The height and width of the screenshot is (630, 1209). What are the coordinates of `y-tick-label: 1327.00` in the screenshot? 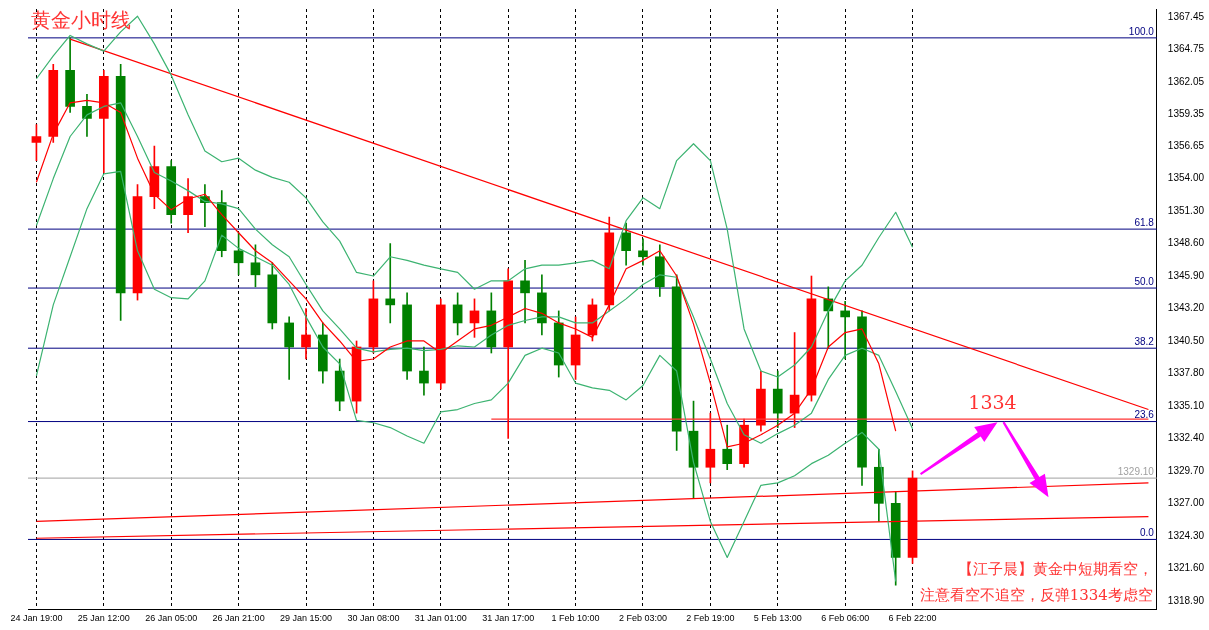 It's located at (1186, 503).